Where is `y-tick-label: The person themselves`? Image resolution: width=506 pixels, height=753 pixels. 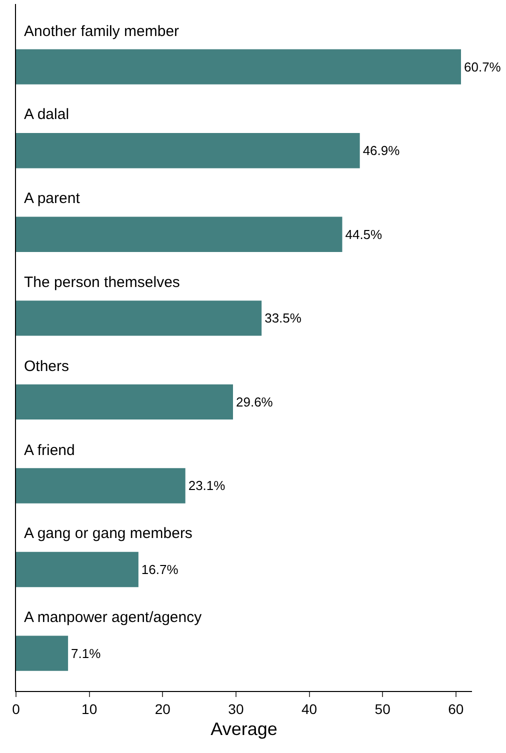 y-tick-label: The person themselves is located at coordinates (102, 282).